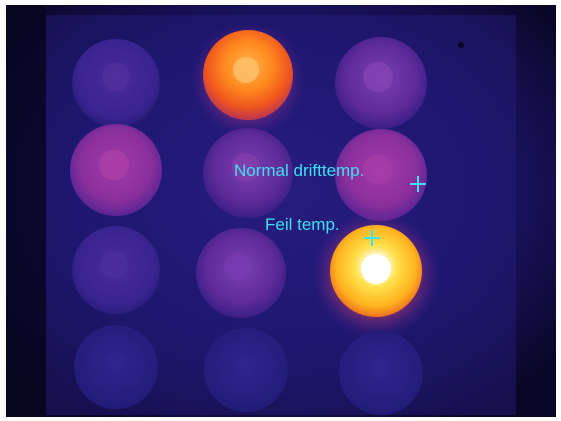  Describe the element at coordinates (418, 184) in the screenshot. I see `normal-temp-crosshair-icon` at that location.